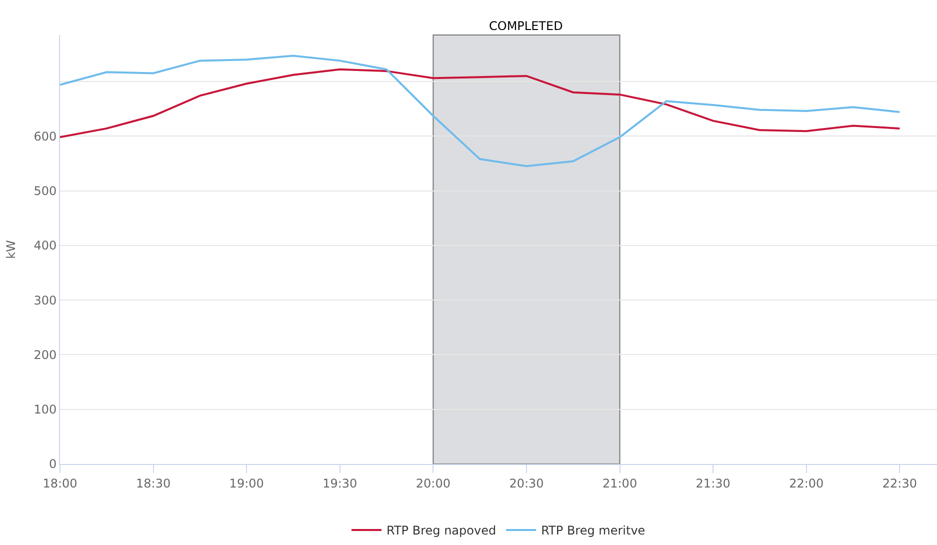 Image resolution: width=937 pixels, height=545 pixels. I want to click on x-tick-label: 19:30, so click(340, 483).